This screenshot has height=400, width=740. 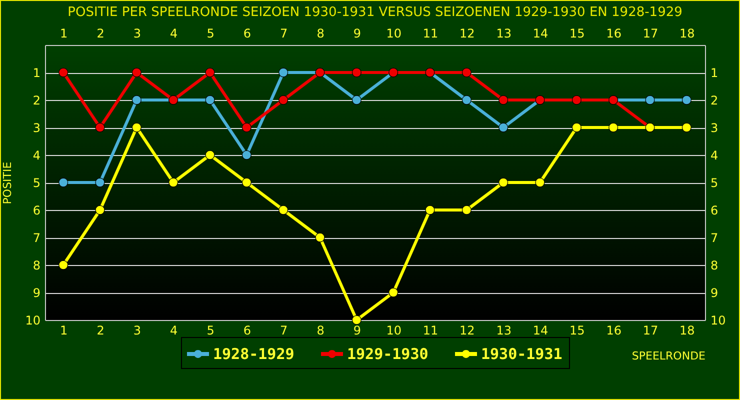 I want to click on x-tick-label: 7, so click(x=284, y=331).